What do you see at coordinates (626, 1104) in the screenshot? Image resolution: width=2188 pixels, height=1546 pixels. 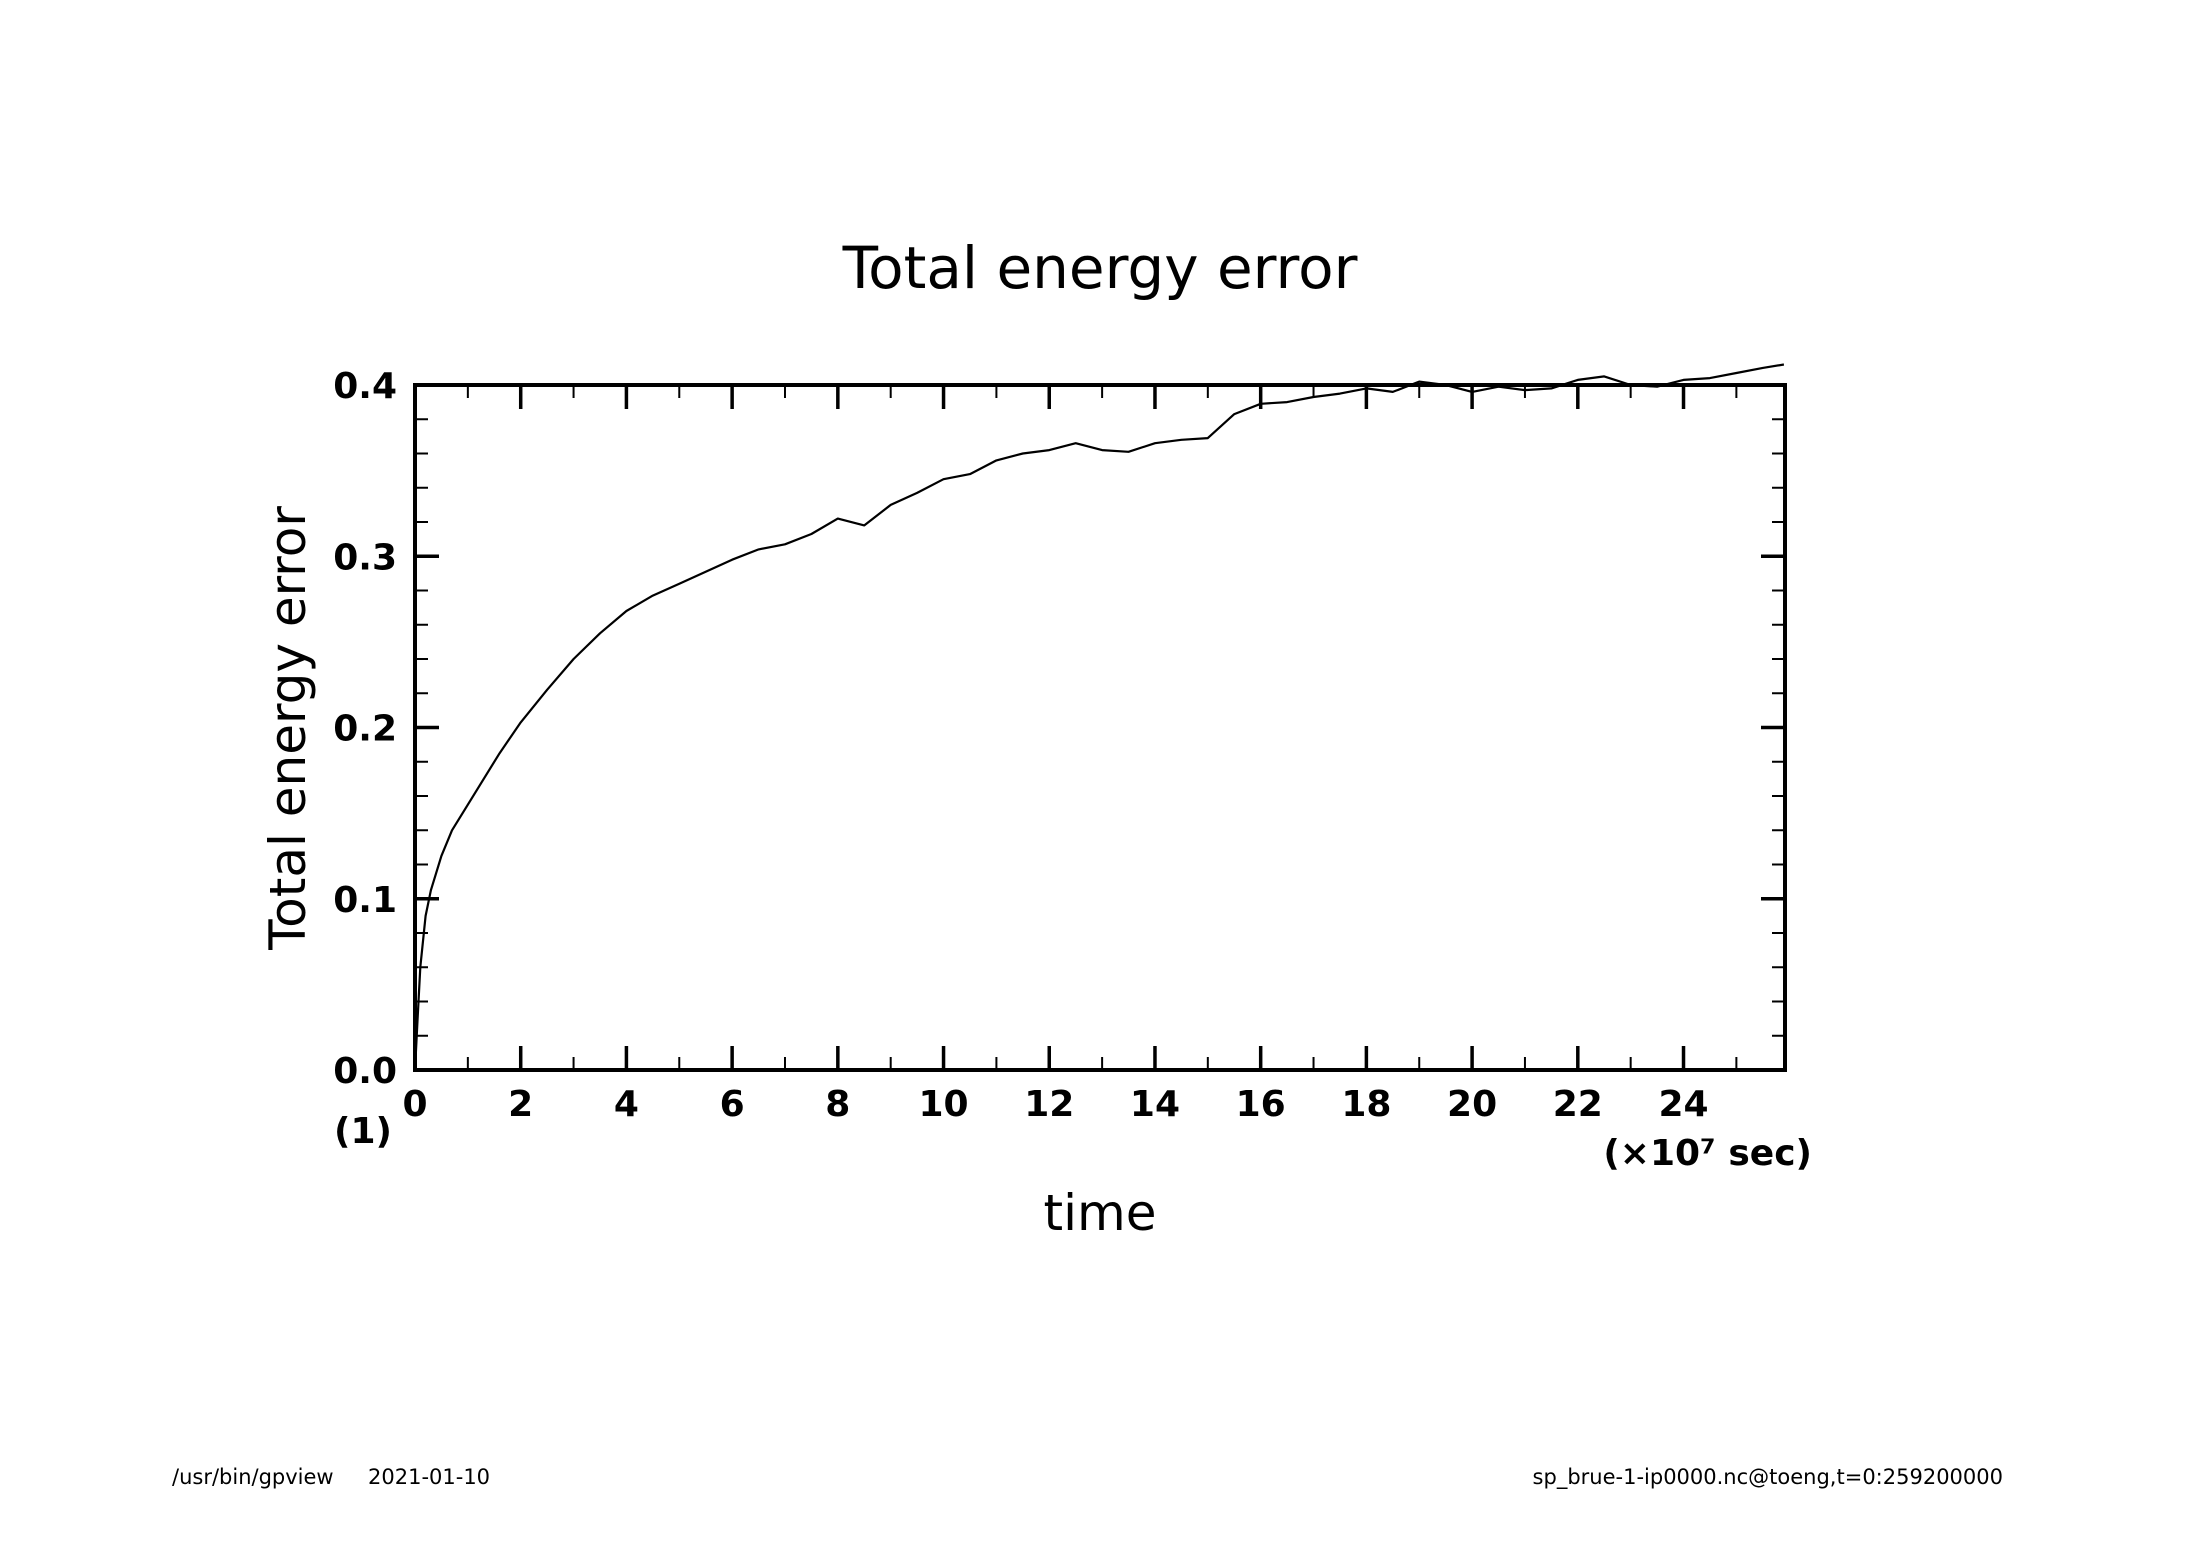 I see `x-tick-label: 4` at bounding box center [626, 1104].